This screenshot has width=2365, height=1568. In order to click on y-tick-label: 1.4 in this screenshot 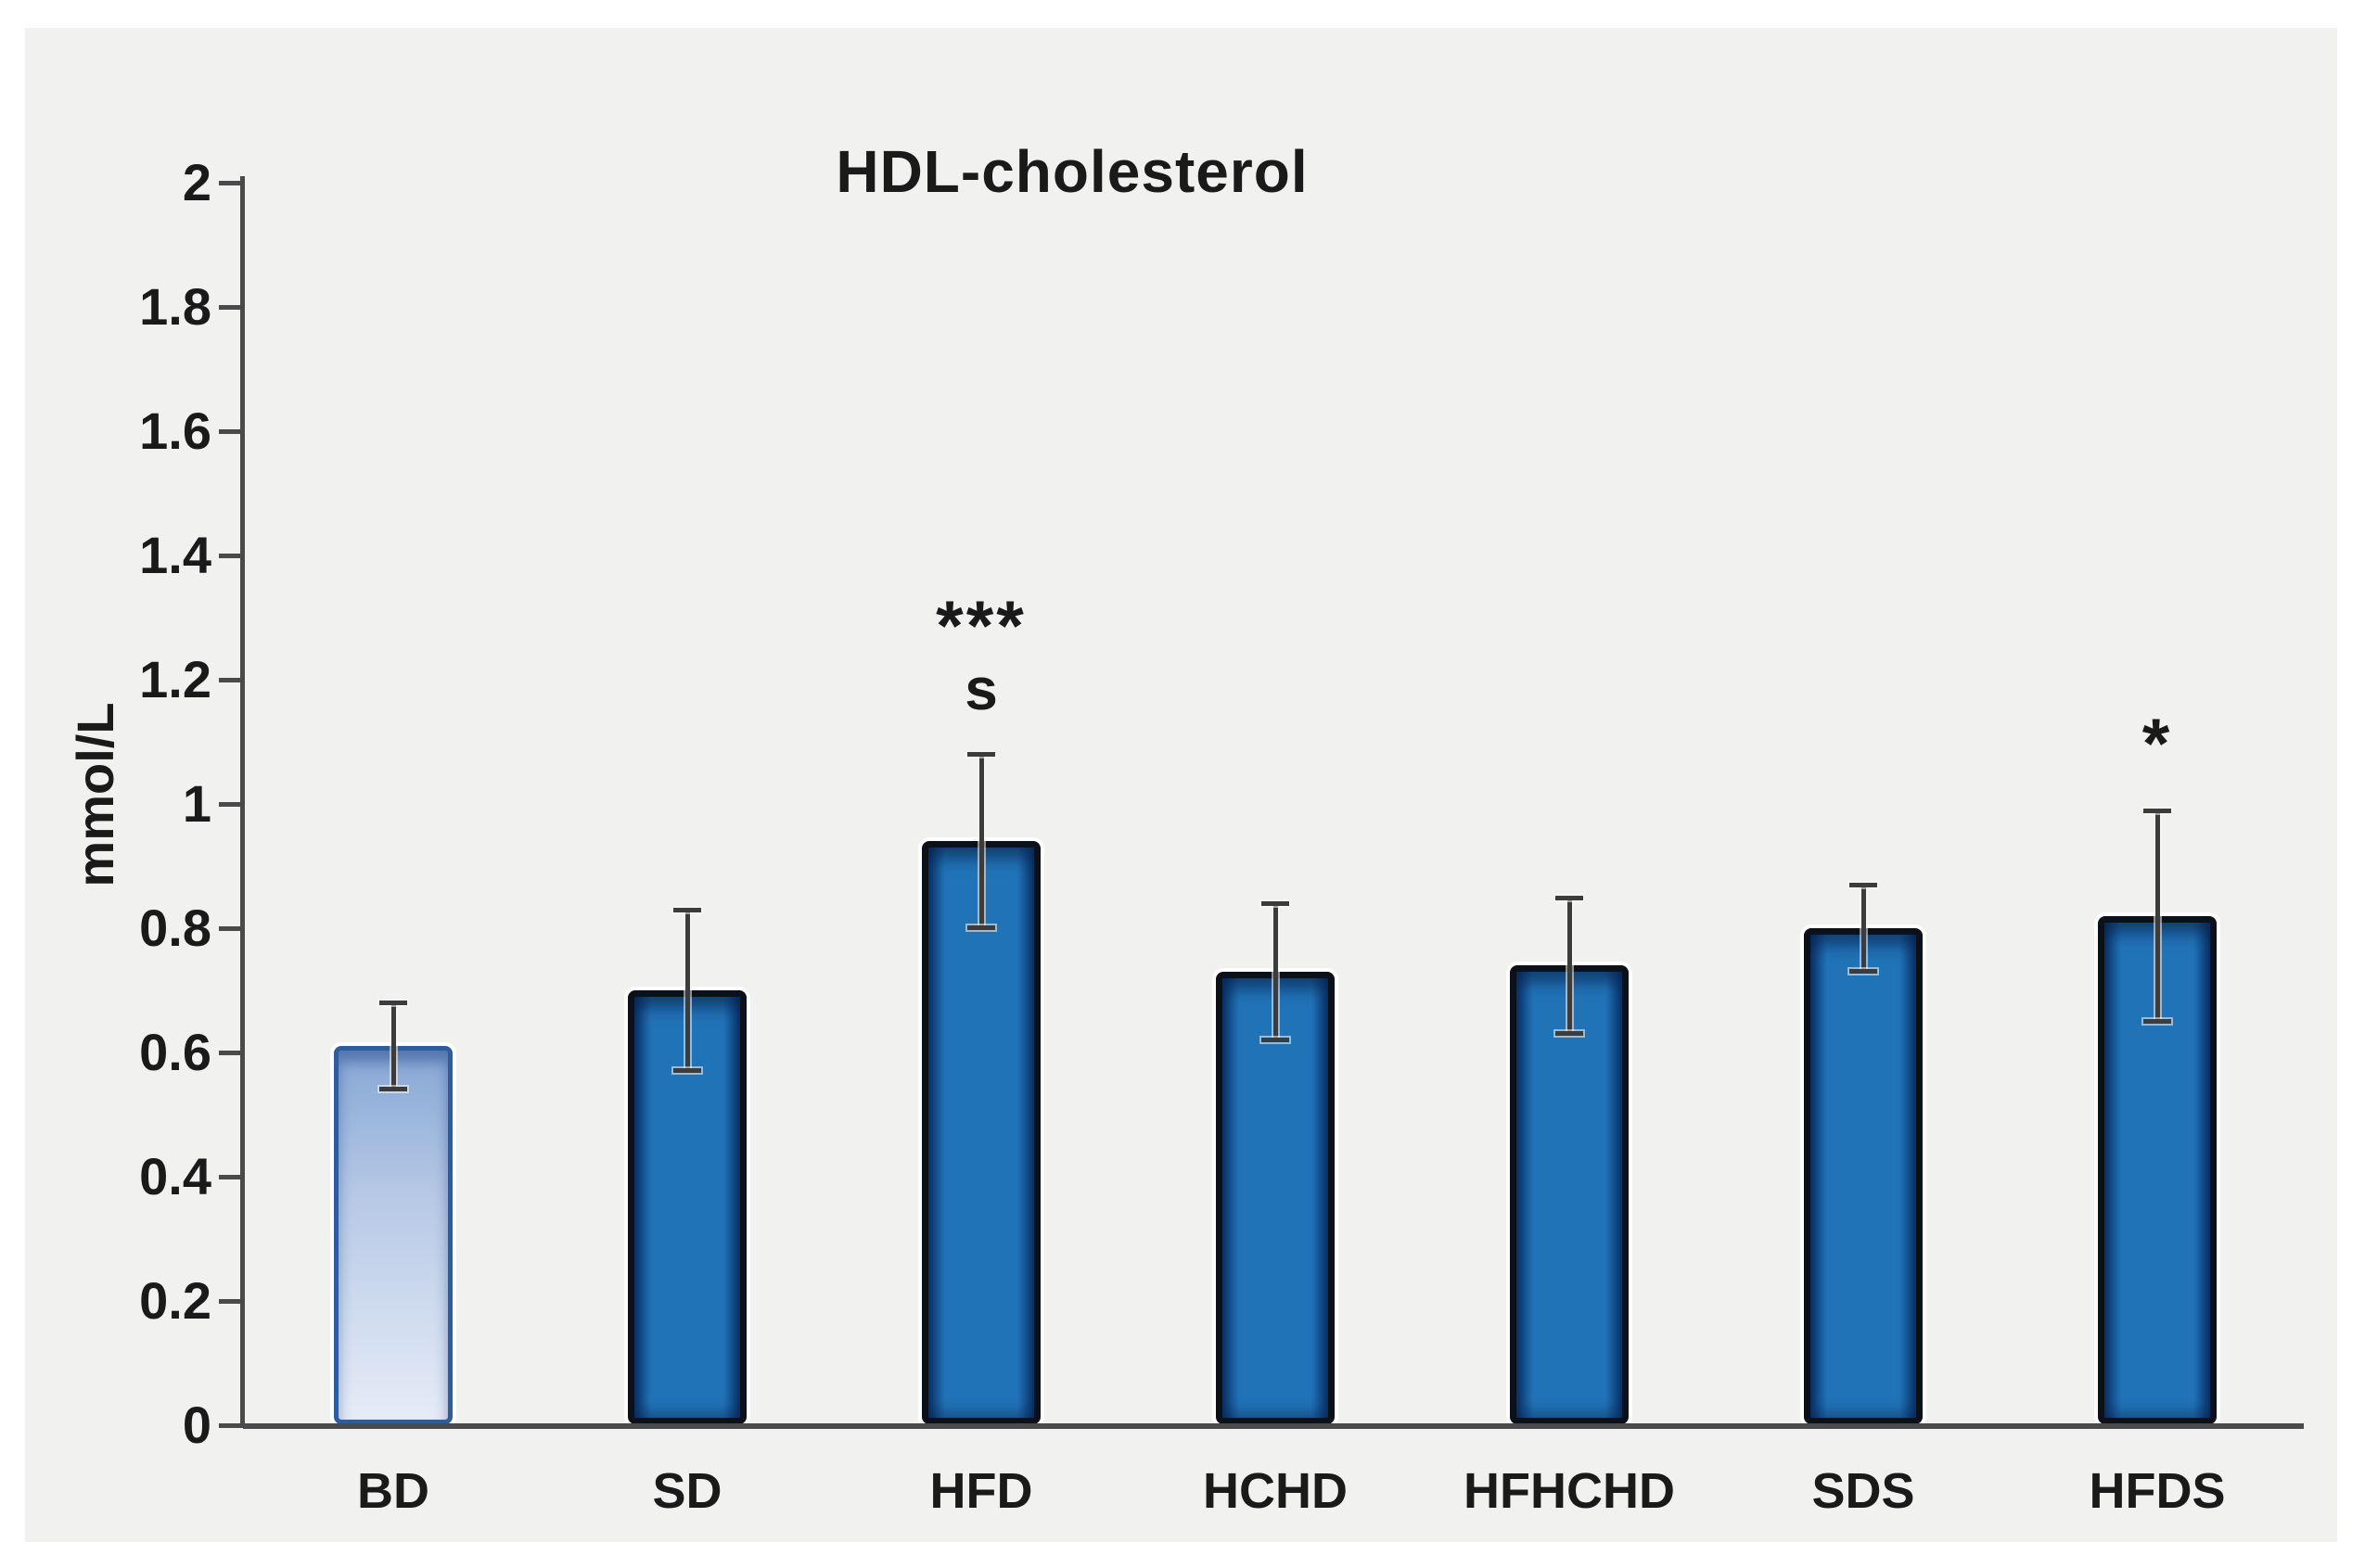, I will do `click(175, 555)`.